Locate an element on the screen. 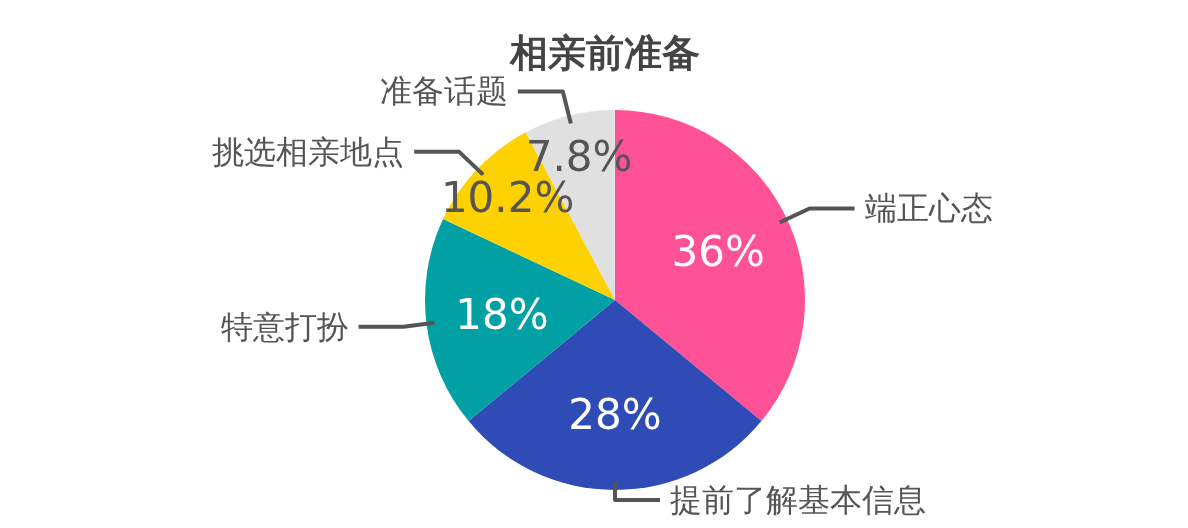 The height and width of the screenshot is (528, 1188). data-label: 28% is located at coordinates (615, 414).